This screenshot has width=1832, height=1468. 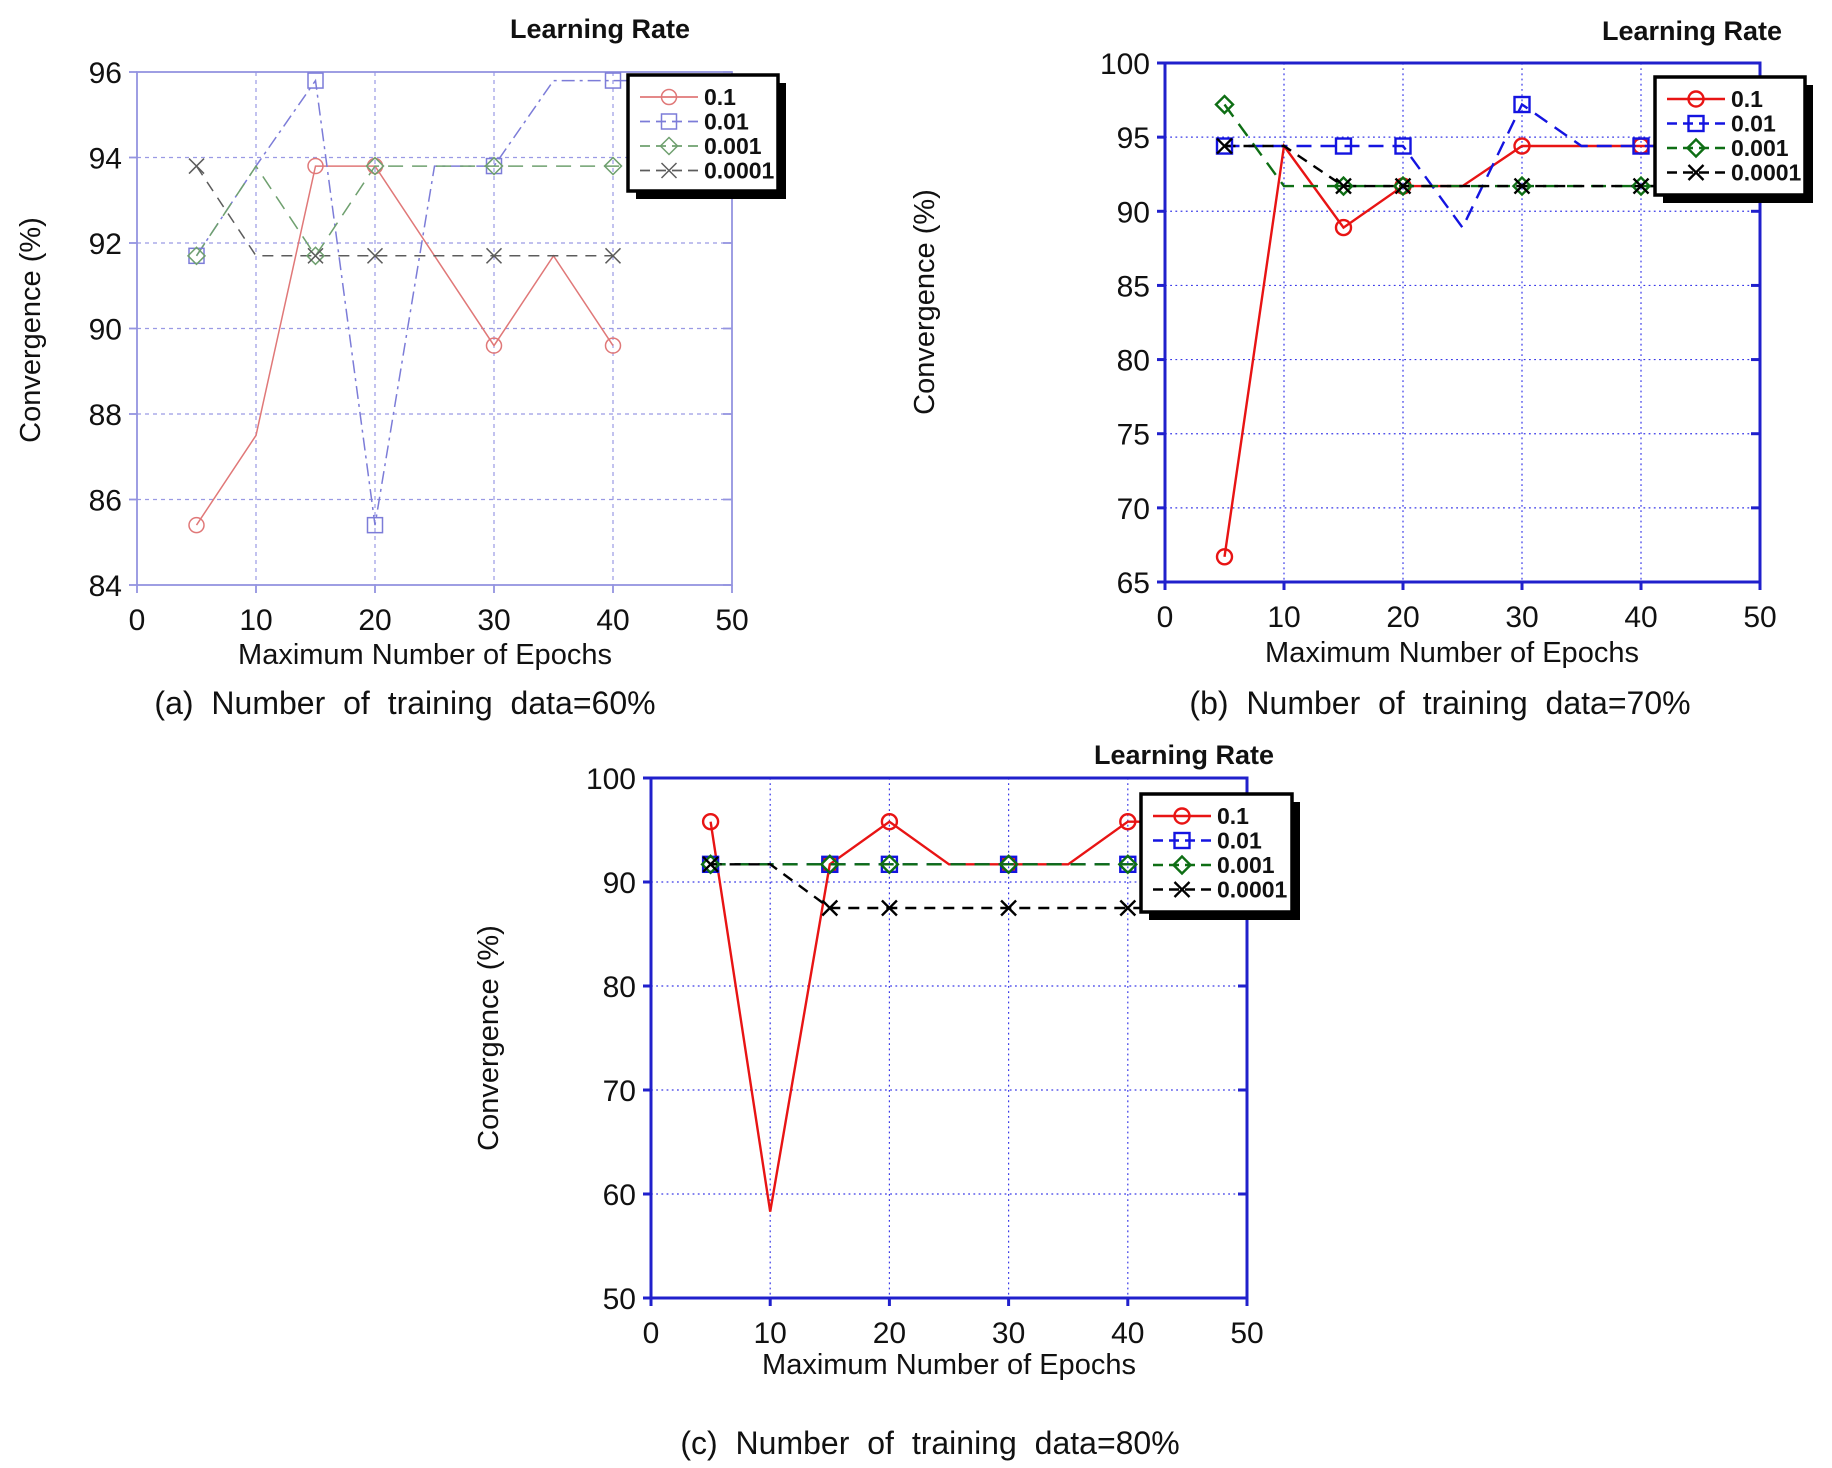 What do you see at coordinates (1465, 166) in the screenshot?
I see `series-line-b-0.01` at bounding box center [1465, 166].